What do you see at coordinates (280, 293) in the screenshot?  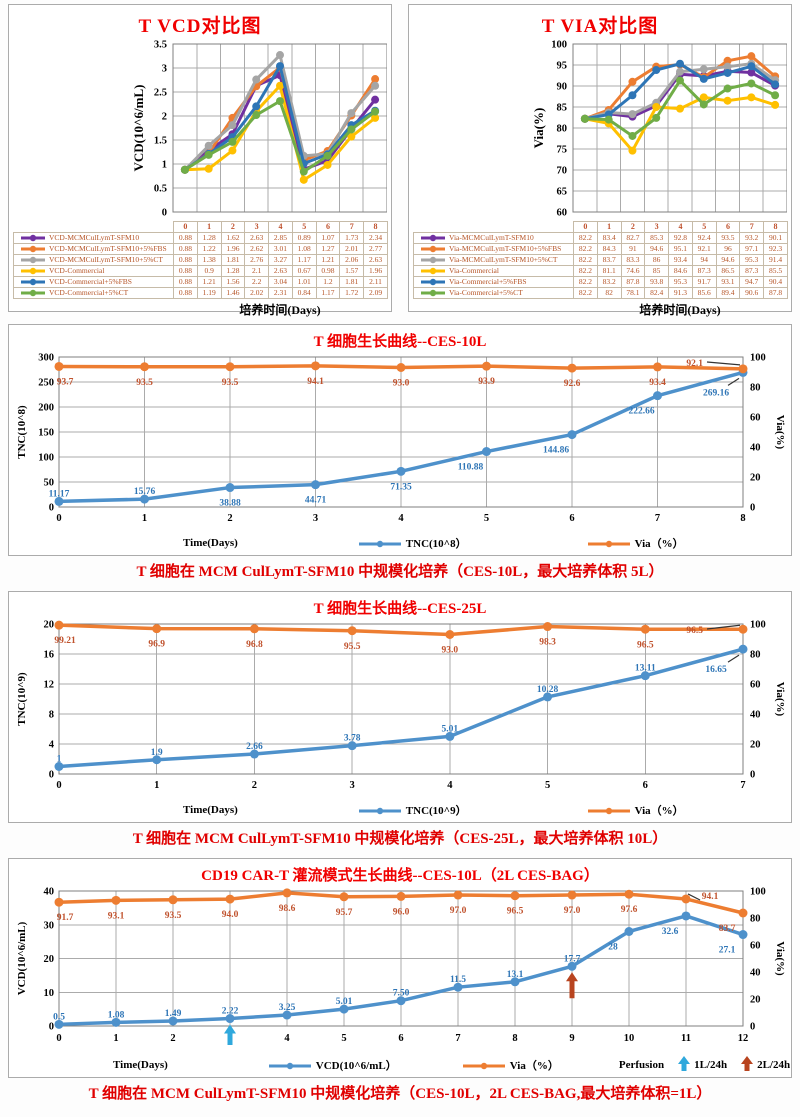 I see `series-value: 2.31` at bounding box center [280, 293].